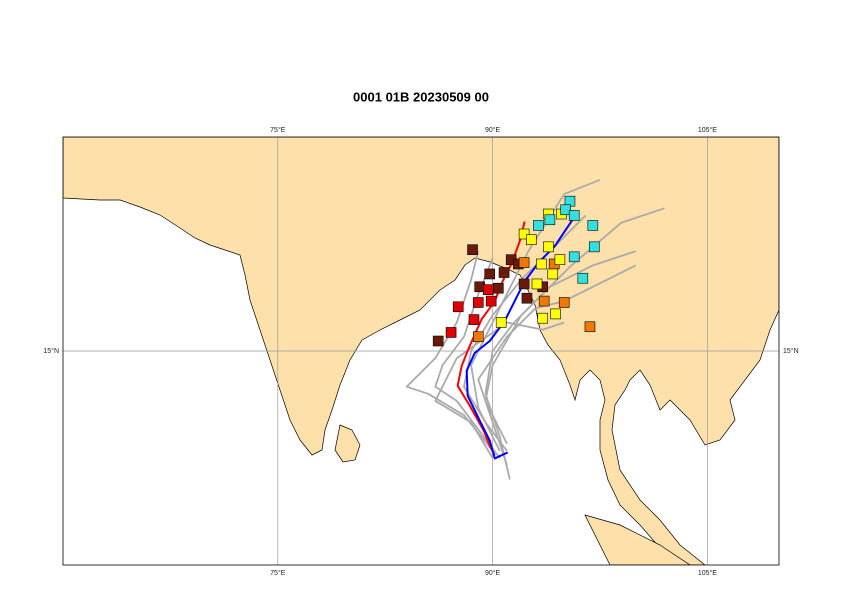  Describe the element at coordinates (637, 539) in the screenshot. I see `sumatra` at that location.